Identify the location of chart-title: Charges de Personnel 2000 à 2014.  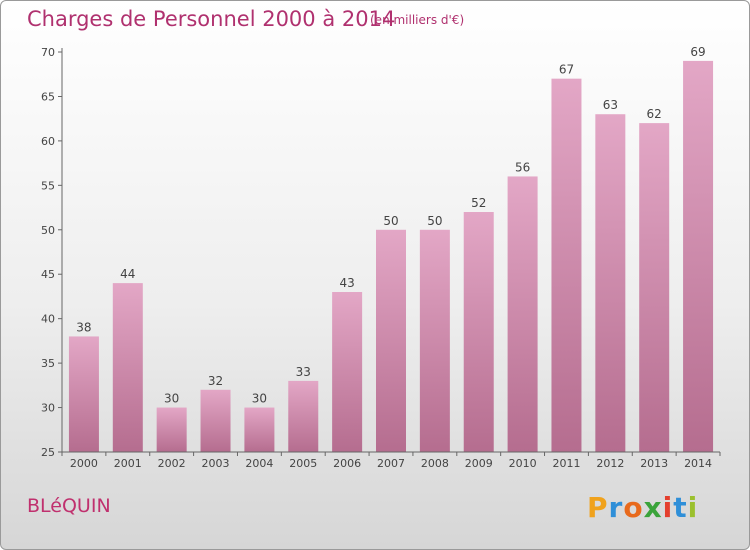
(211, 19).